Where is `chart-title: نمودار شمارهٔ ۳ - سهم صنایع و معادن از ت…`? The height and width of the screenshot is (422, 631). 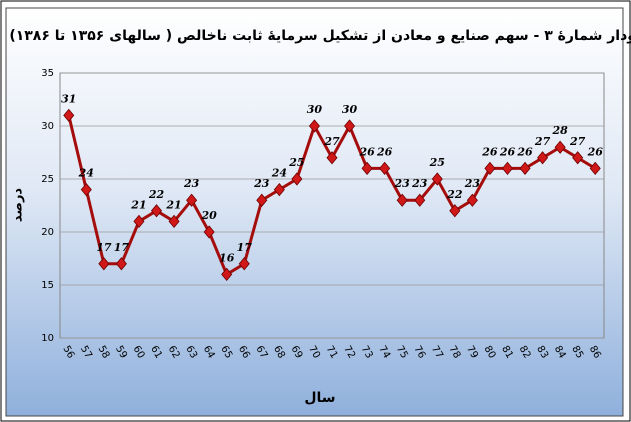 chart-title: نمودار شمارهٔ ۳ - سهم صنایع و معادن از ت… is located at coordinates (320, 36).